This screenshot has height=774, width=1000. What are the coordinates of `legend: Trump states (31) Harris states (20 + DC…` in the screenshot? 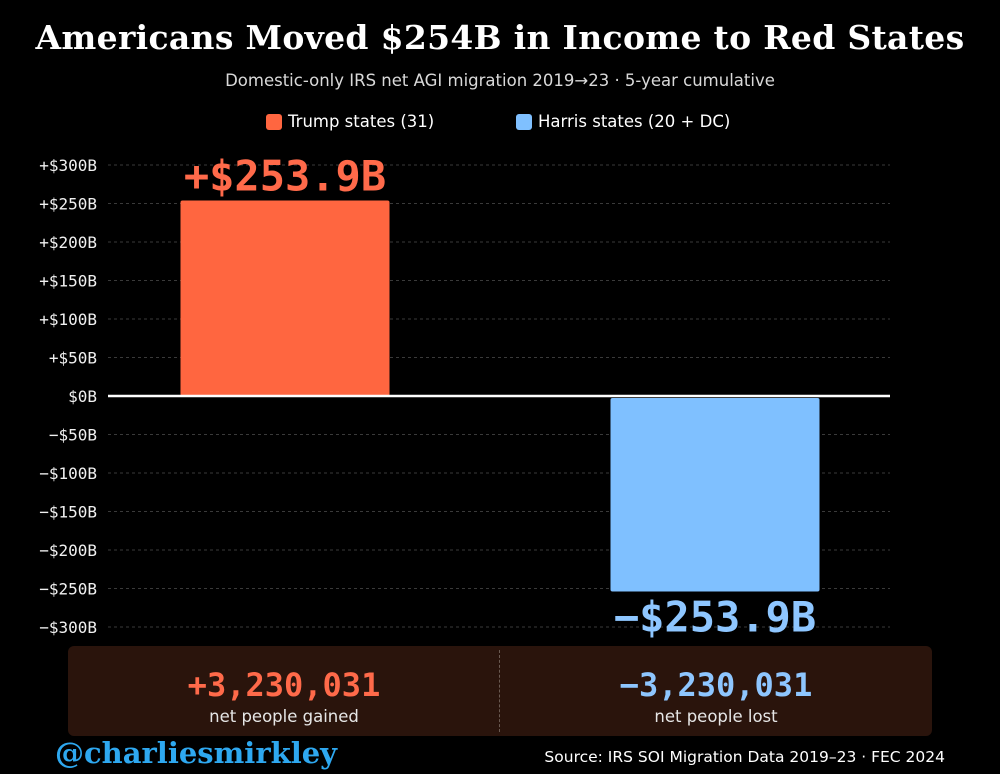 It's located at (500, 124).